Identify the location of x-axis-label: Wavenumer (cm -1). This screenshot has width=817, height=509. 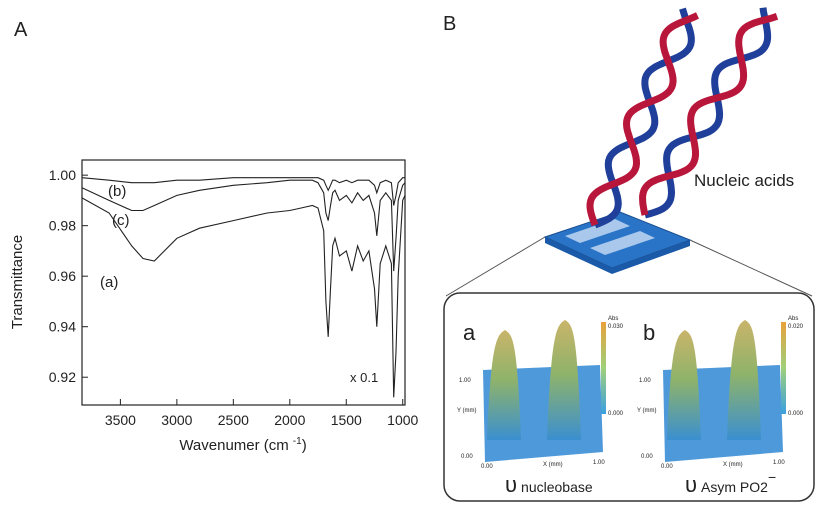
(242, 445).